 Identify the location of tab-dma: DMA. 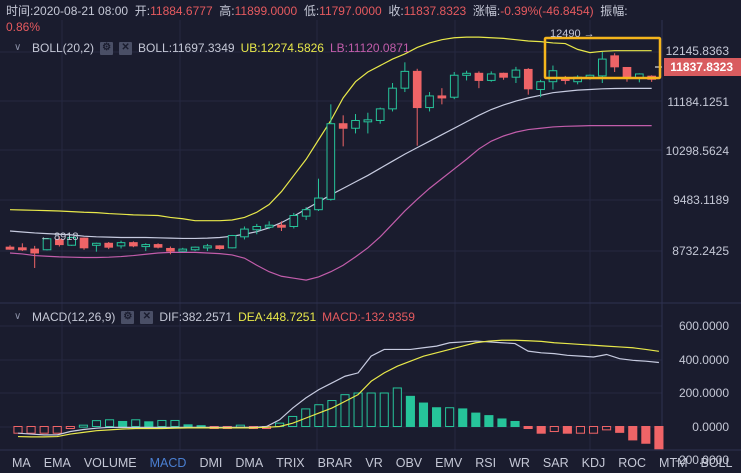
(249, 463).